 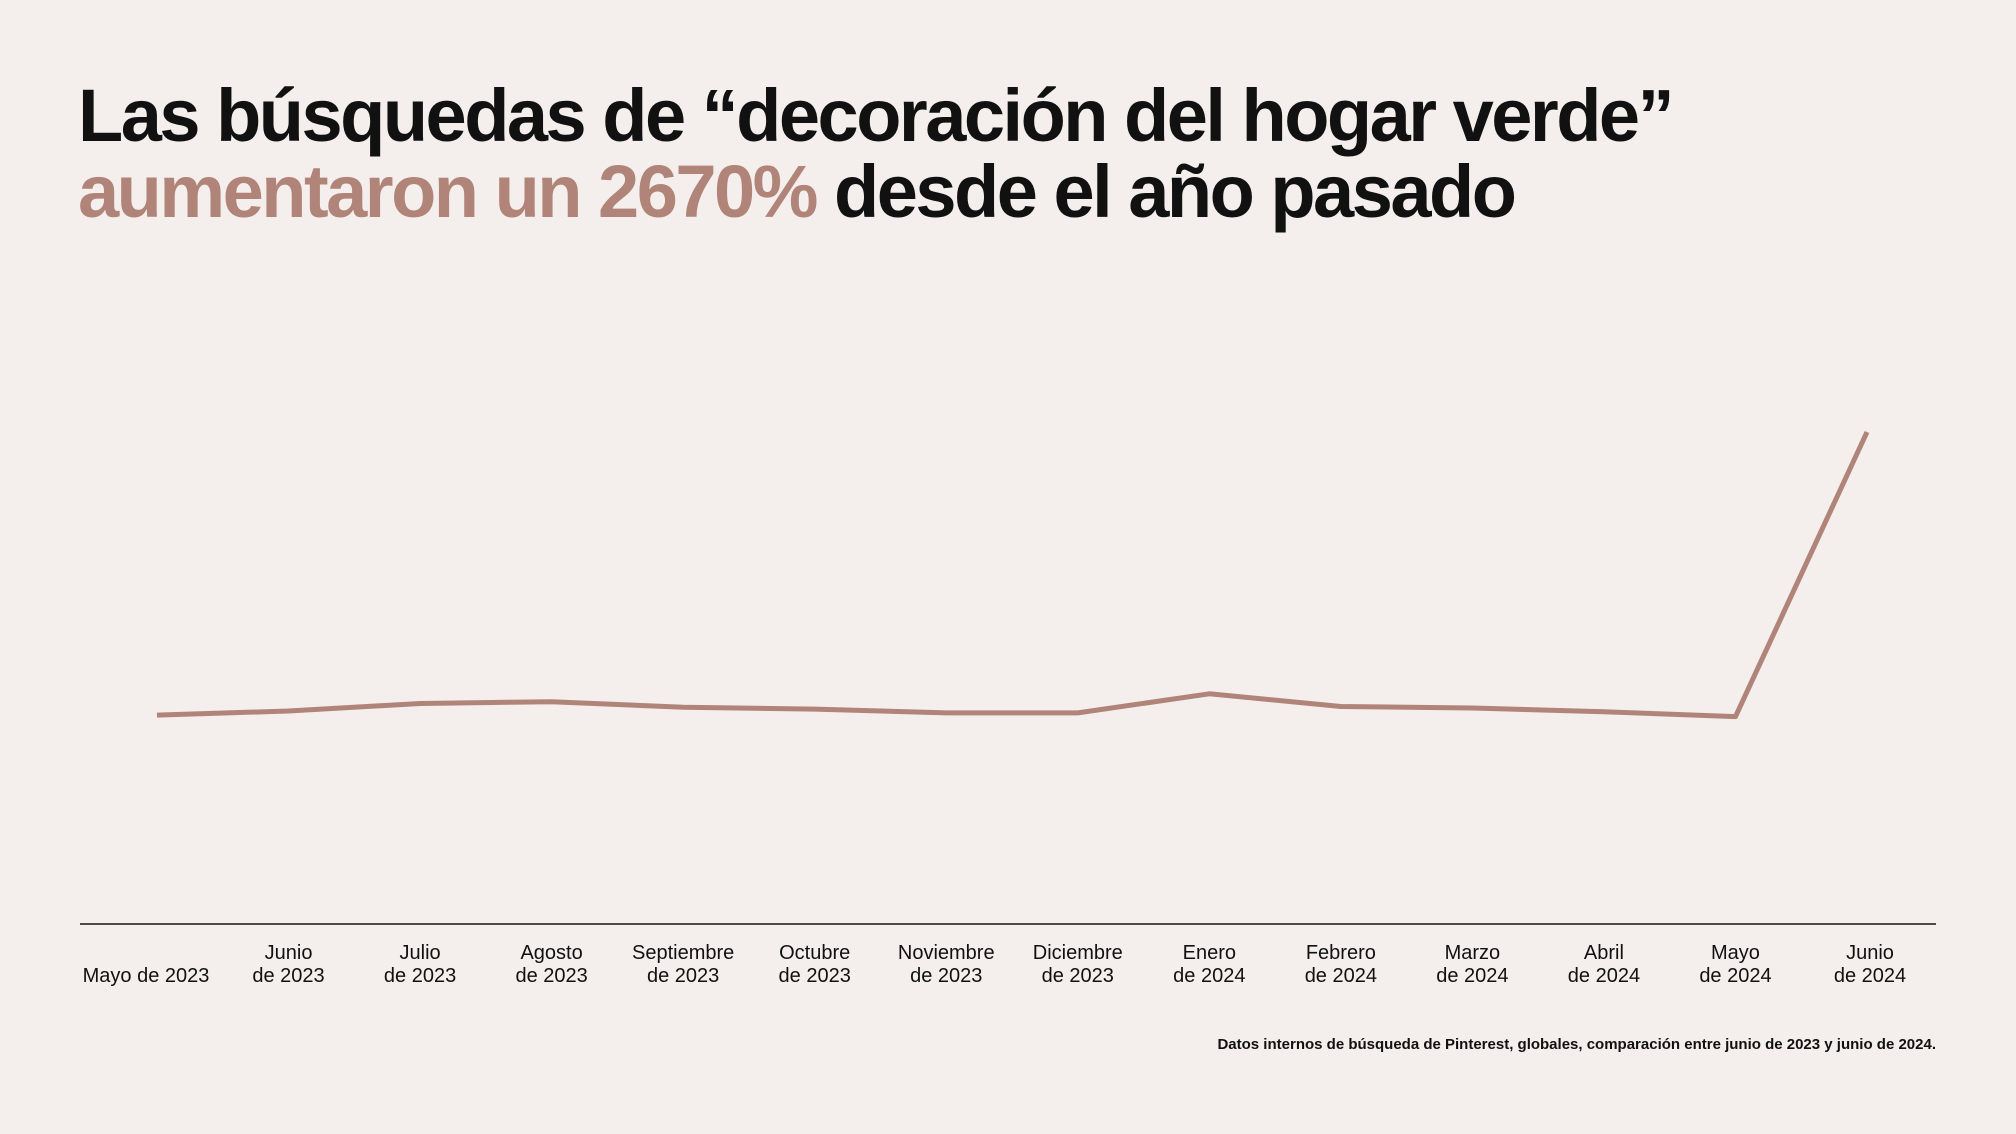 I want to click on x-tick-label: Abril de 2024, so click(x=1604, y=964).